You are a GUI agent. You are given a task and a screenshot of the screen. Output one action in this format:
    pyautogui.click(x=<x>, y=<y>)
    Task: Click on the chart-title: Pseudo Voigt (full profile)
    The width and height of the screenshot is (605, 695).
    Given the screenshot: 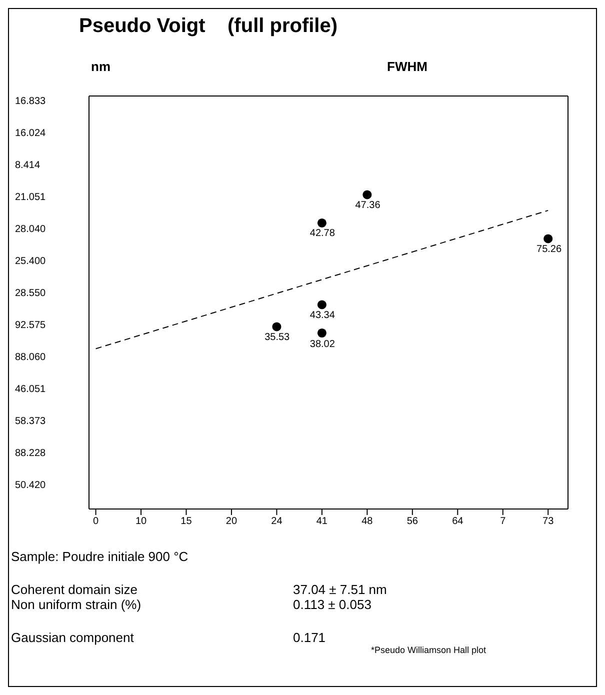 What is the action you would take?
    pyautogui.click(x=208, y=26)
    